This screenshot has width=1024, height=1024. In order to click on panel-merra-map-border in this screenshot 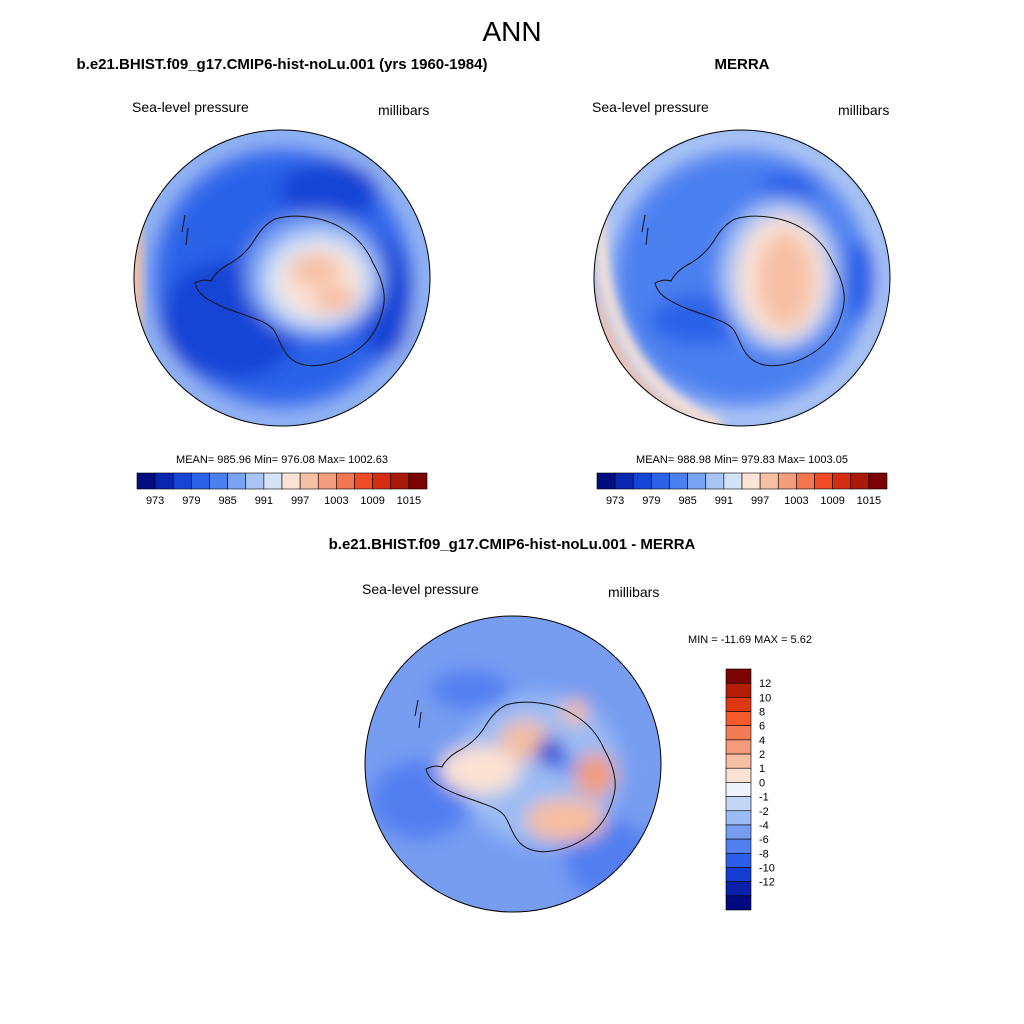, I will do `click(742, 278)`.